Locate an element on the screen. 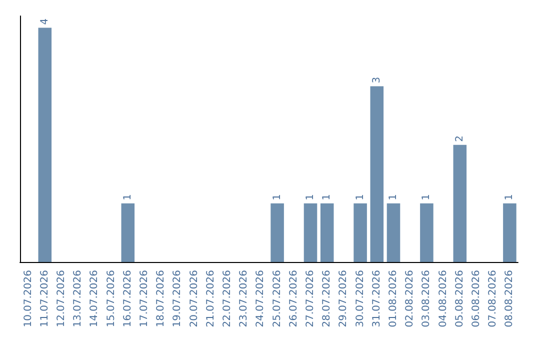 Image resolution: width=540 pixels, height=340 pixels. x-tick-label: 15.07.2026 is located at coordinates (111, 299).